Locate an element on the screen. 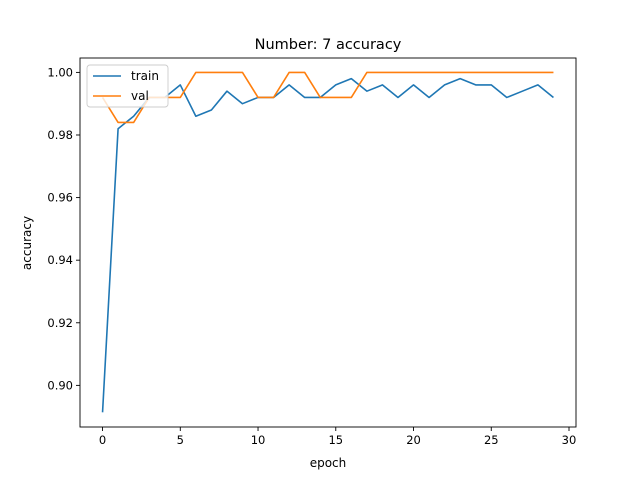 The height and width of the screenshot is (480, 640). x-tick-label: 30 is located at coordinates (569, 440).